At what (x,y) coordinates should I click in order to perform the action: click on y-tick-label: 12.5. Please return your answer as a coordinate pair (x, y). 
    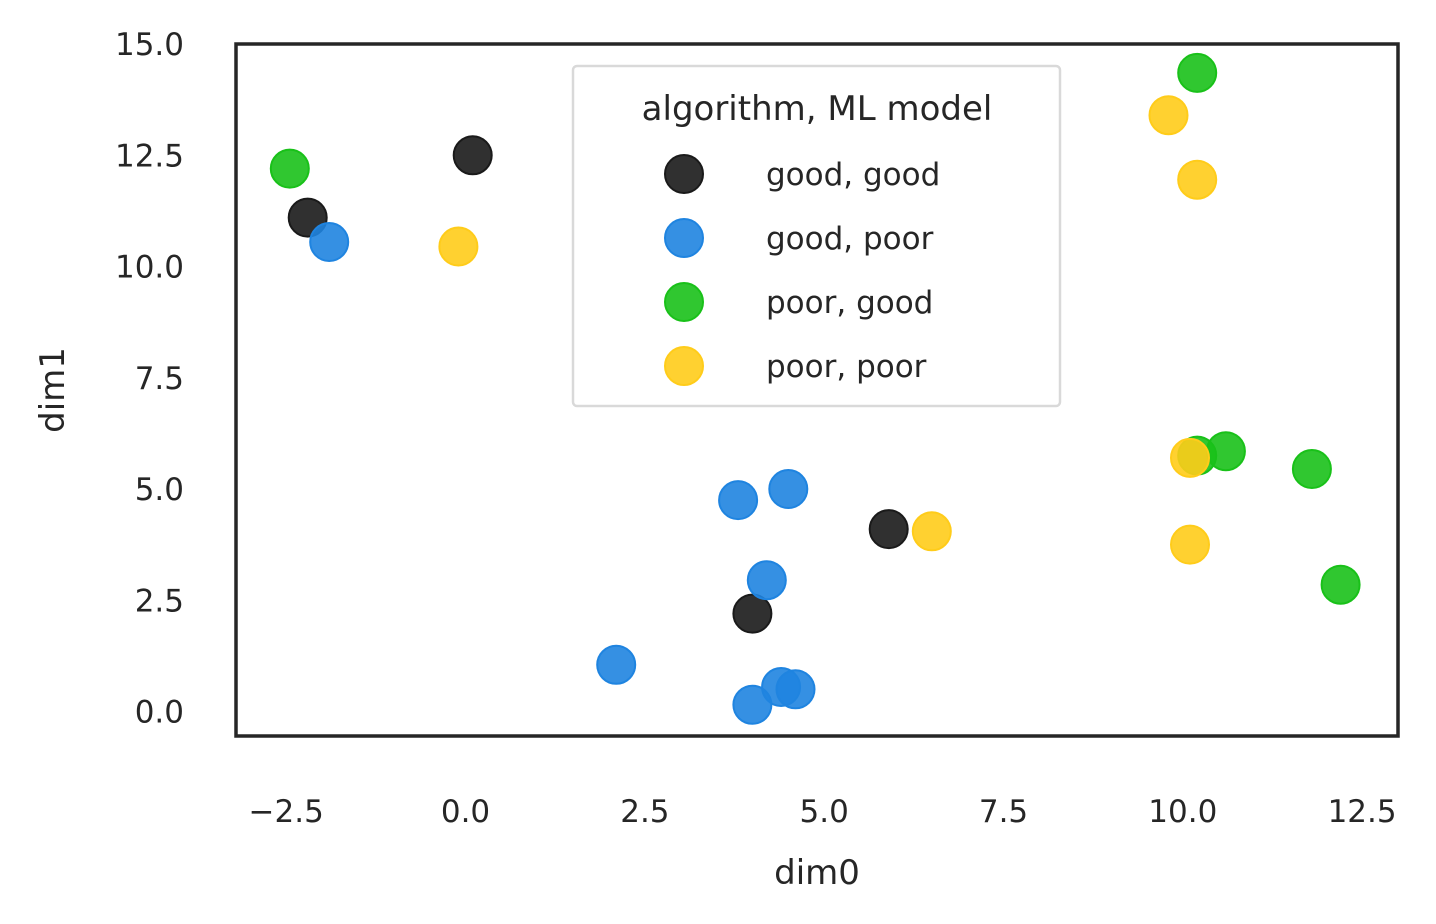
    Looking at the image, I should click on (149, 156).